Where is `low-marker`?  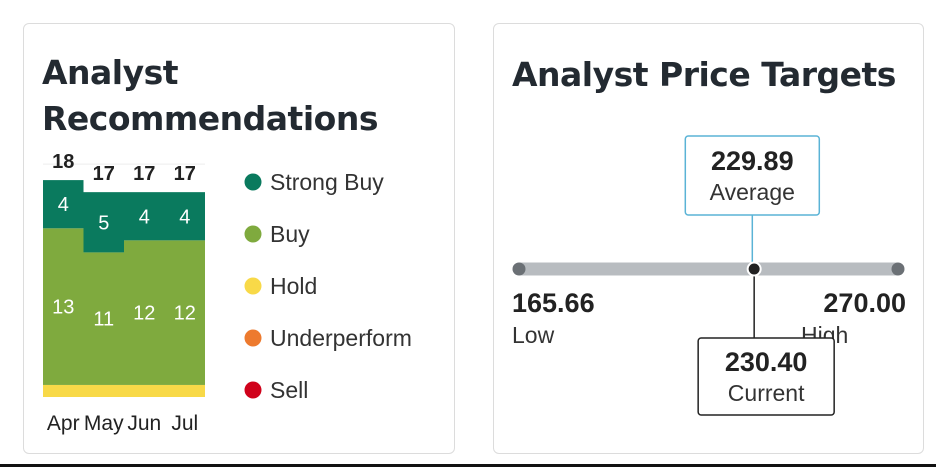
low-marker is located at coordinates (519, 269).